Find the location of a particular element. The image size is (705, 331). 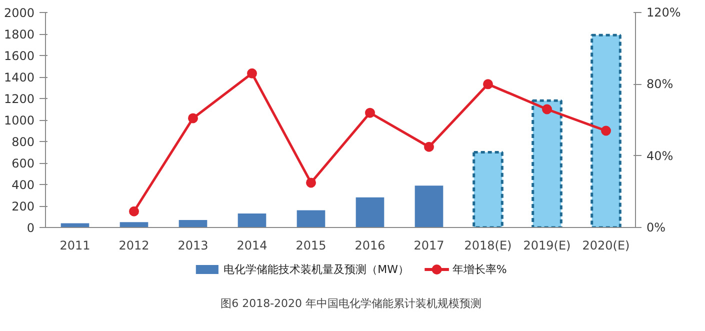

x-tick-label: 2017 is located at coordinates (429, 245).